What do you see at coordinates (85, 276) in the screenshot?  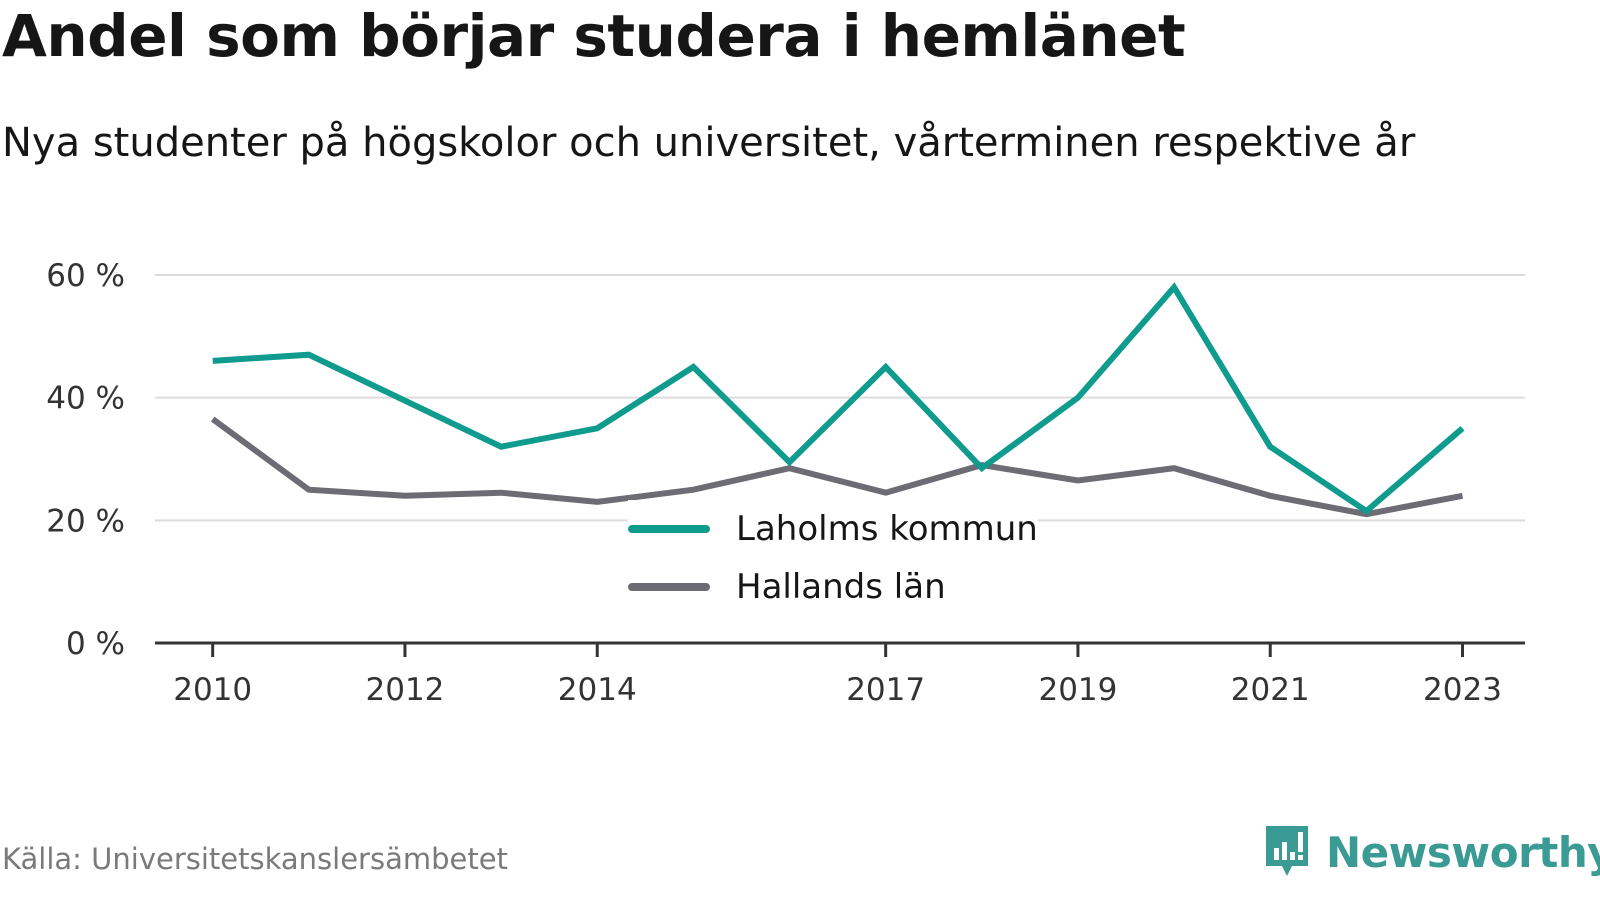 I see `y-tick-label: 60 %` at bounding box center [85, 276].